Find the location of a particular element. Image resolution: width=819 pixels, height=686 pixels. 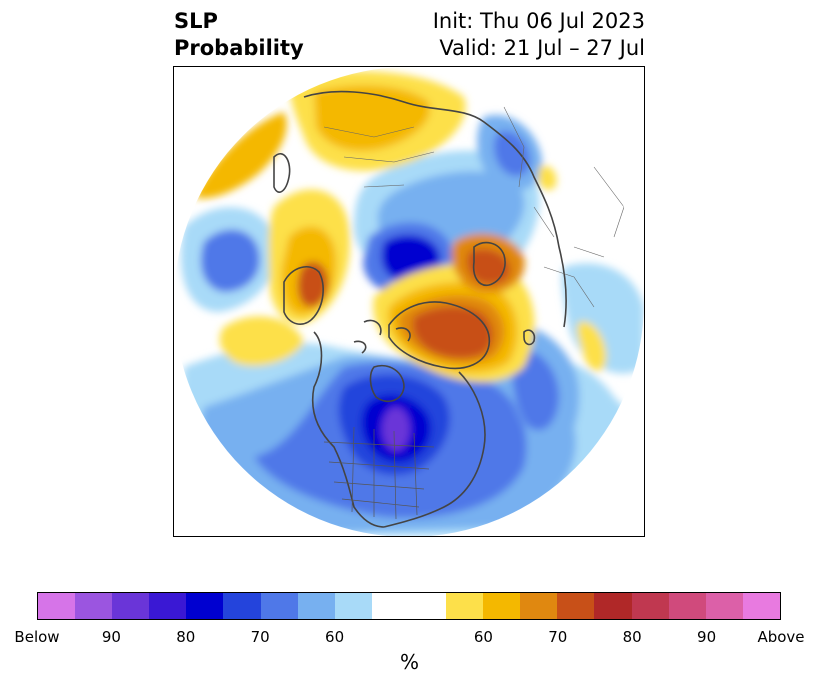

above-region-barents-core is located at coordinates (489, 267).